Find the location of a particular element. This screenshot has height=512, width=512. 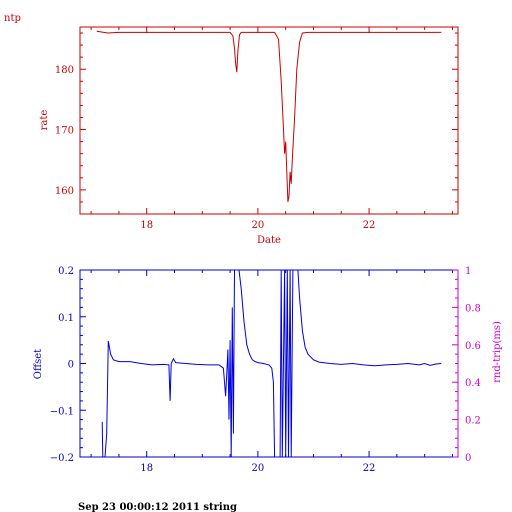

y2-tick-label: 0.4 is located at coordinates (473, 383).